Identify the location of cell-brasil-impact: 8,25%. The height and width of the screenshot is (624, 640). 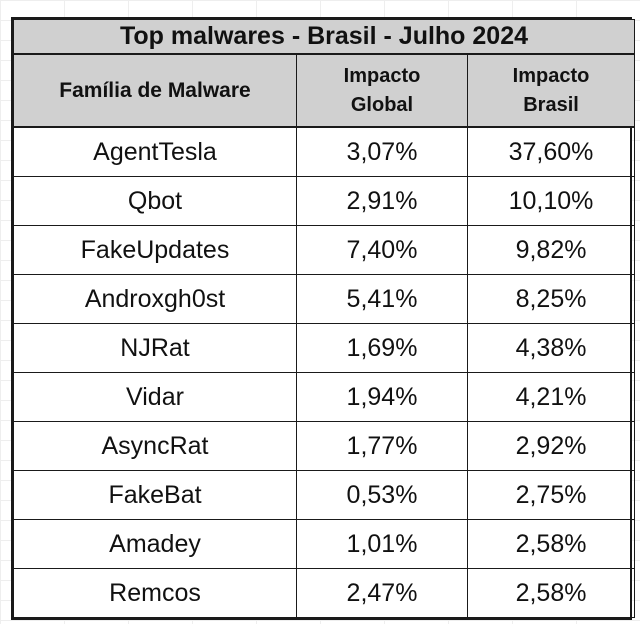
(551, 299).